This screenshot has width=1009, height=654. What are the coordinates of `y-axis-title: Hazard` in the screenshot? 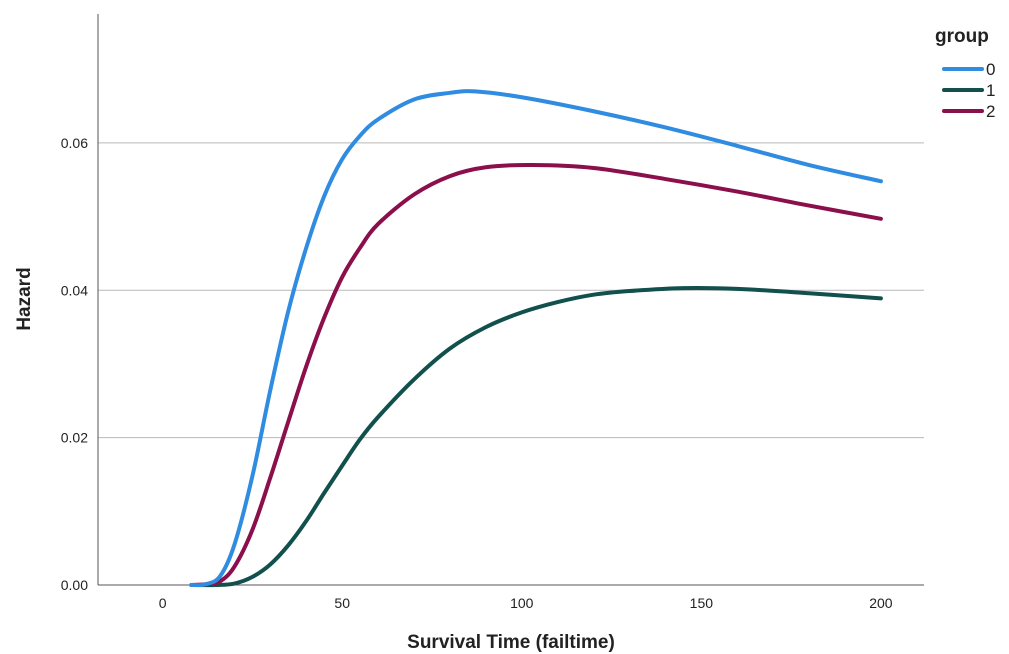 It's located at (24, 298).